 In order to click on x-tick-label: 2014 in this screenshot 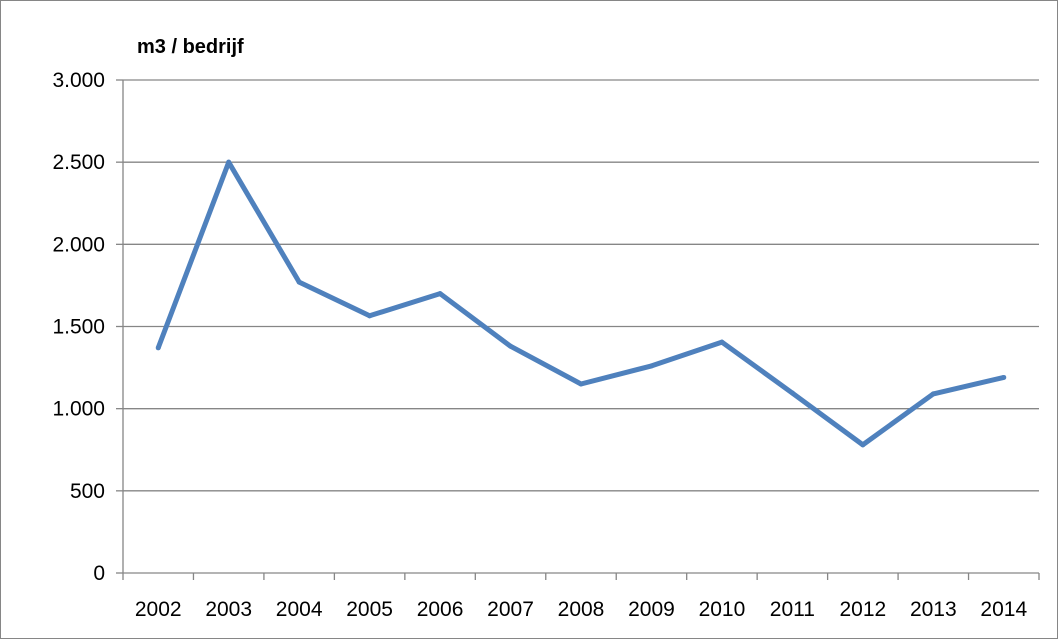, I will do `click(1003, 609)`.